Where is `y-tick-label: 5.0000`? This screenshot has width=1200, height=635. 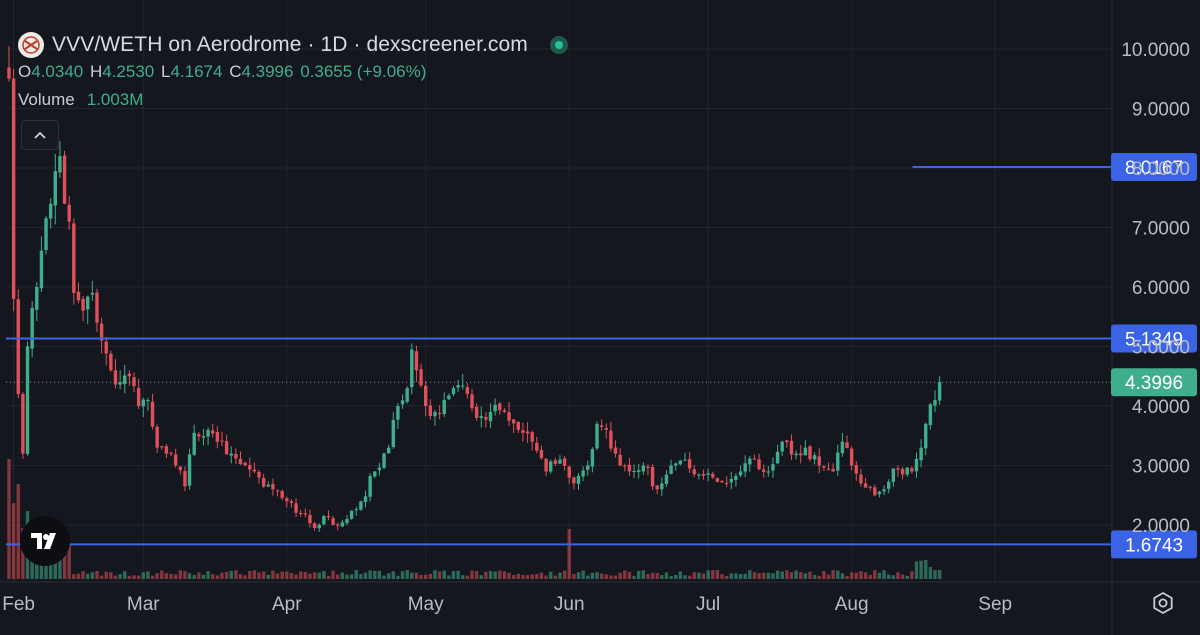 y-tick-label: 5.0000 is located at coordinates (1161, 348).